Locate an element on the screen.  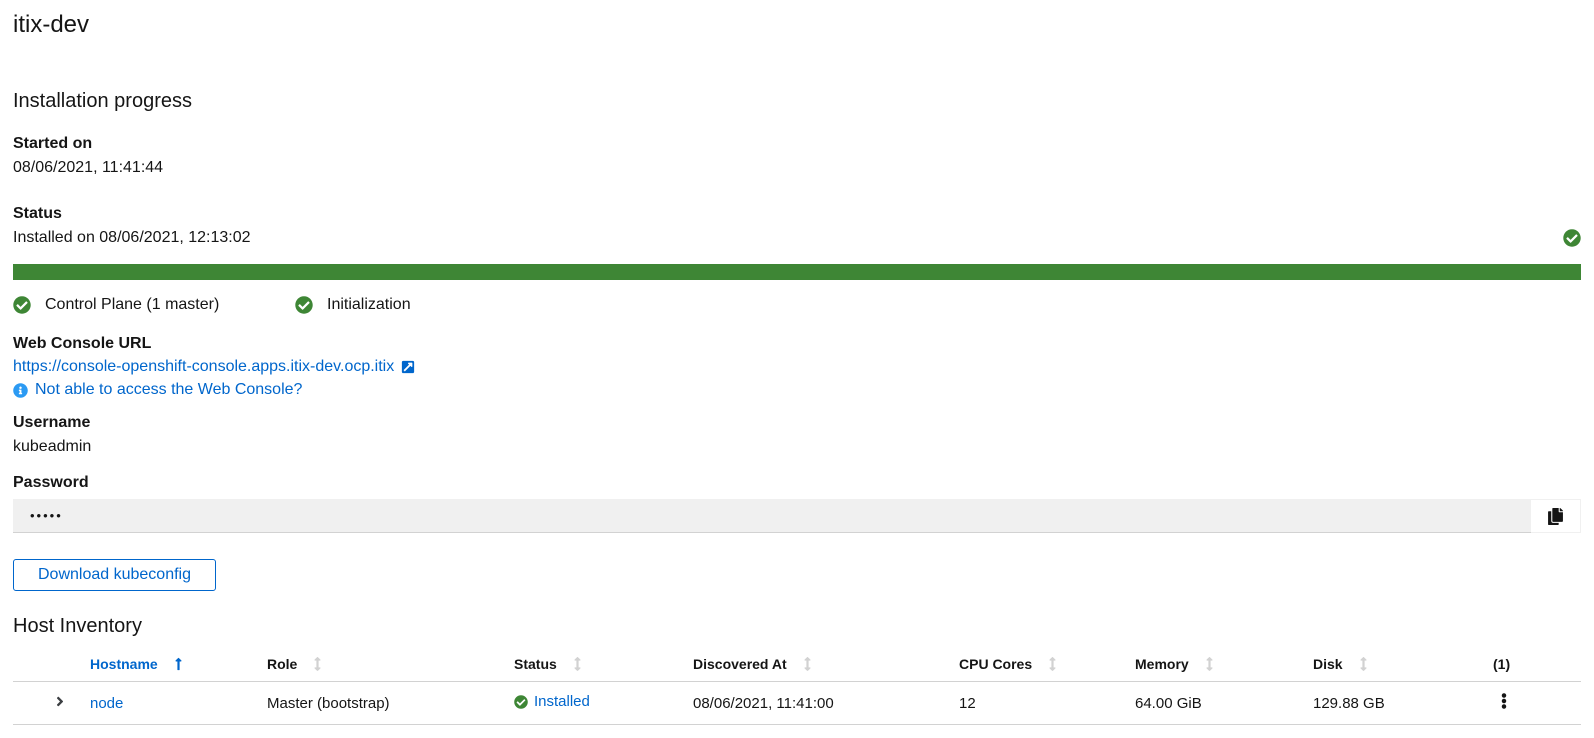
page-title: itix-dev is located at coordinates (51, 24).